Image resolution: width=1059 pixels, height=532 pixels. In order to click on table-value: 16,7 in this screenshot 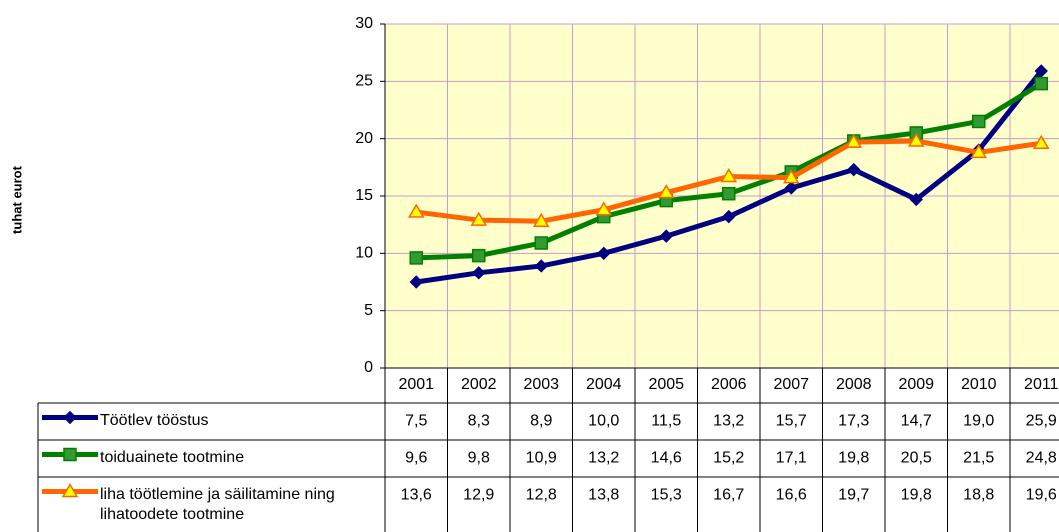, I will do `click(728, 495)`.